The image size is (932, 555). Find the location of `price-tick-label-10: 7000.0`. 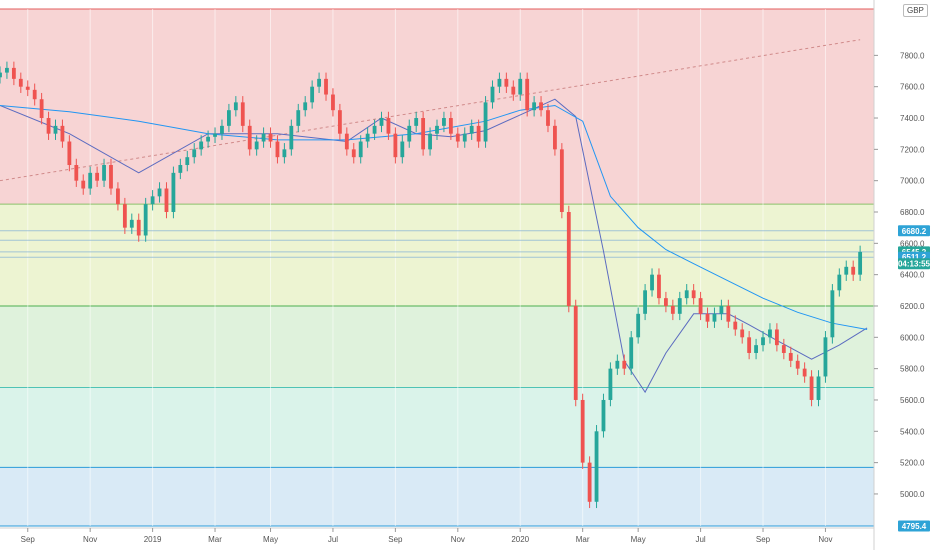

price-tick-label-10: 7000.0 is located at coordinates (912, 181).